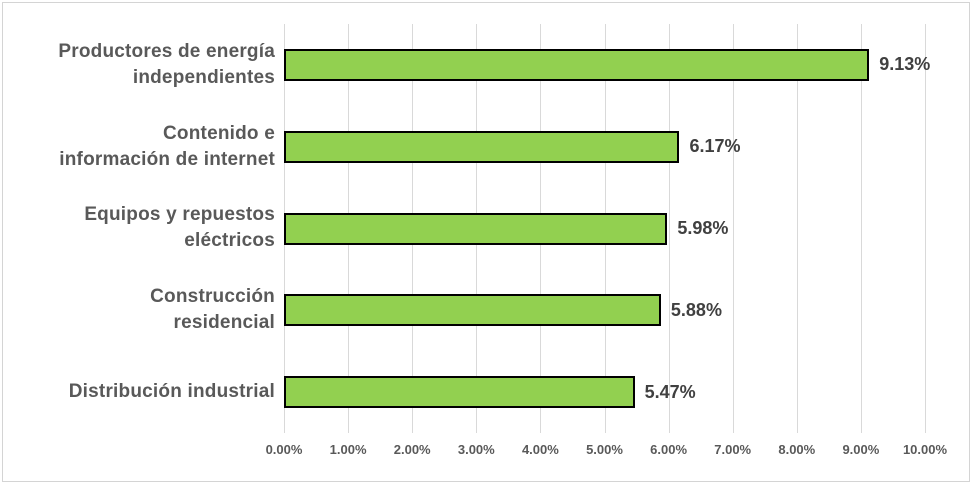 The image size is (972, 484). Describe the element at coordinates (715, 146) in the screenshot. I see `value-label: 6.17%` at that location.